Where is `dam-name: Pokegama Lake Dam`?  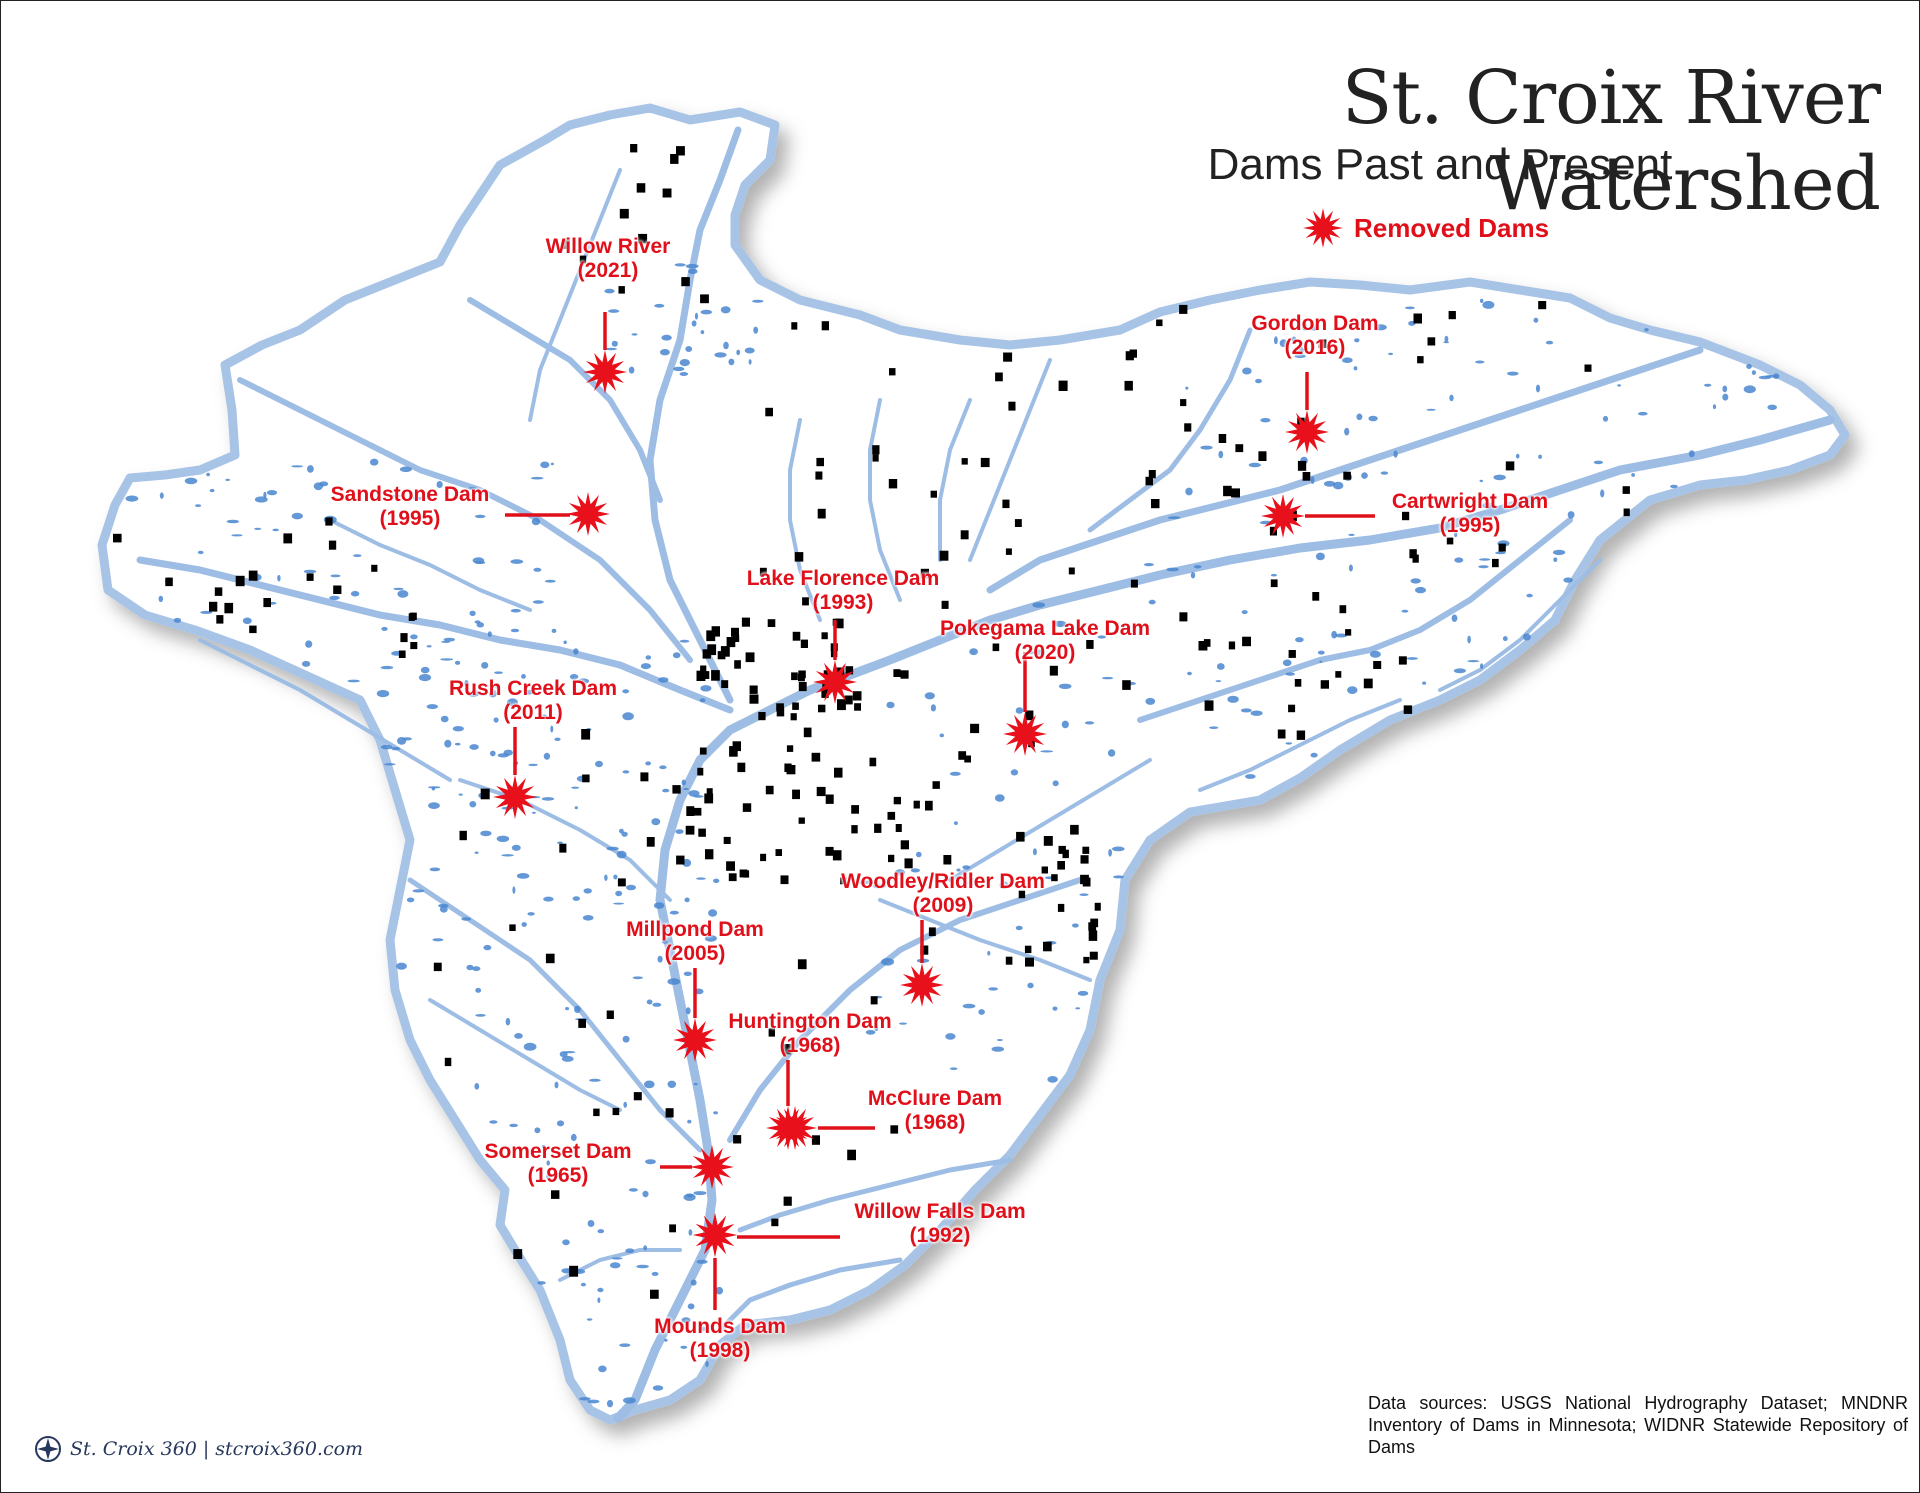 dam-name: Pokegama Lake Dam is located at coordinates (1045, 628).